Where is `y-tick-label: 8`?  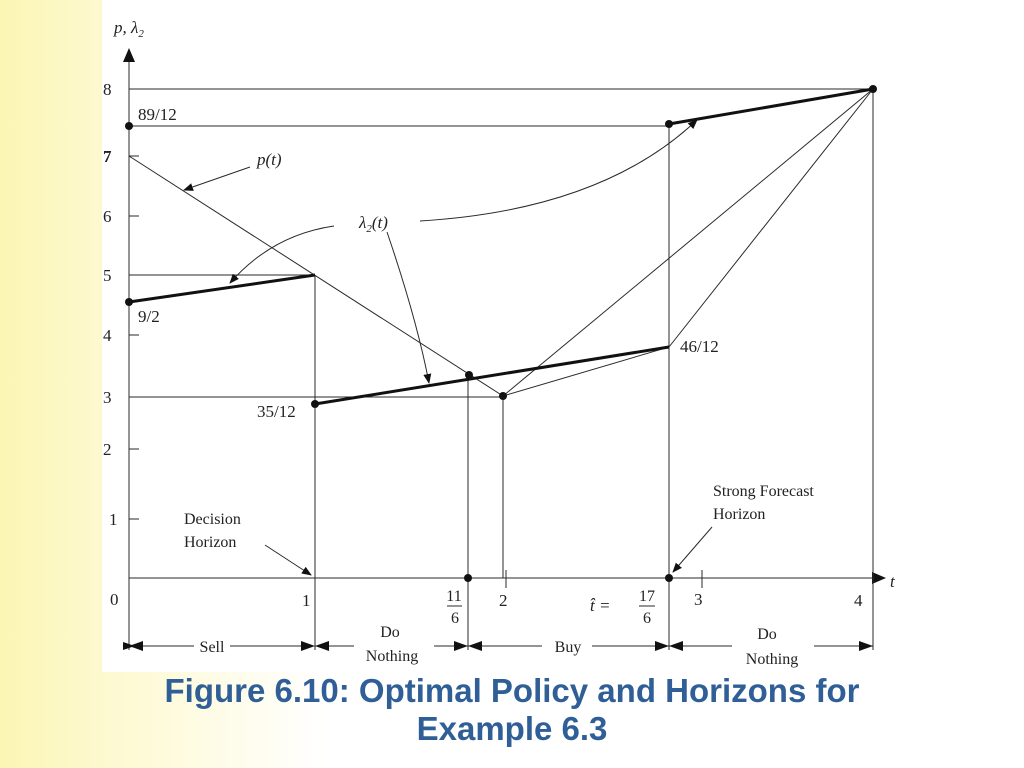 y-tick-label: 8 is located at coordinates (107, 89).